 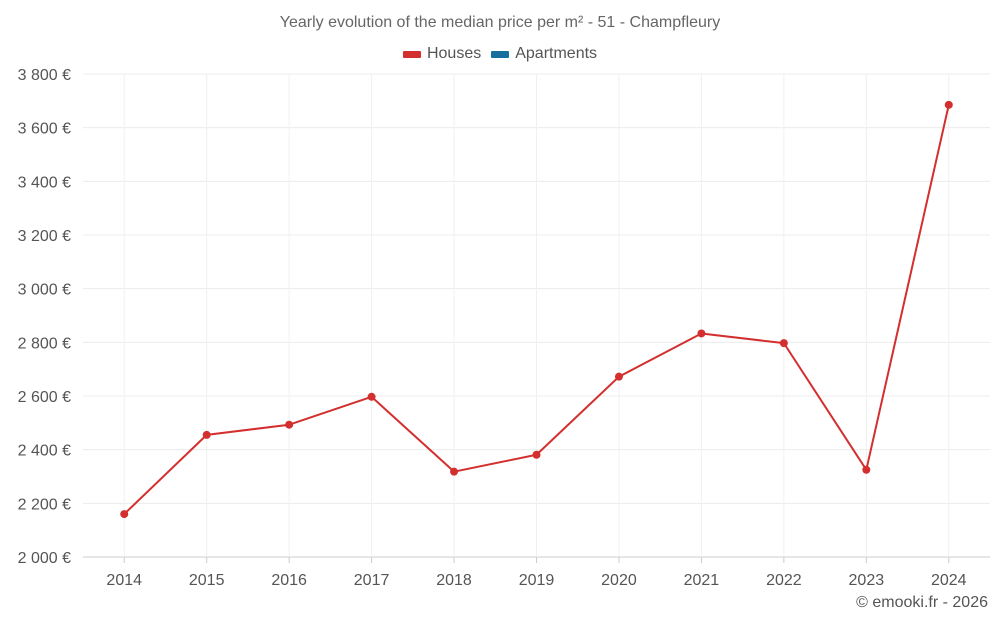 What do you see at coordinates (701, 333) in the screenshot?
I see `data-point-2021` at bounding box center [701, 333].